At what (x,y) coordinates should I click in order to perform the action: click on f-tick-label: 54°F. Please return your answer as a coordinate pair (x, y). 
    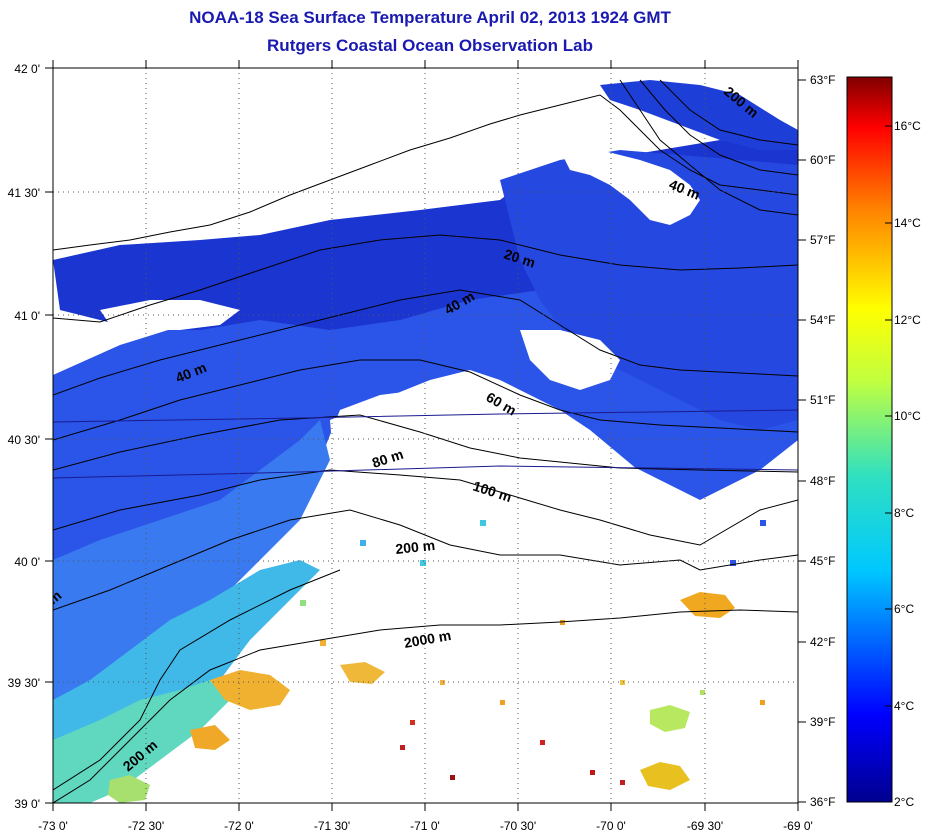
    Looking at the image, I should click on (822, 320).